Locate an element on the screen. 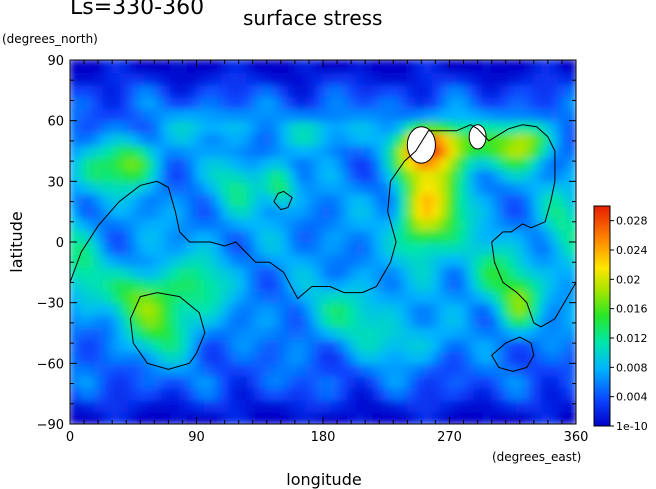 The image size is (656, 489). x-tick-label: 90 is located at coordinates (196, 437).